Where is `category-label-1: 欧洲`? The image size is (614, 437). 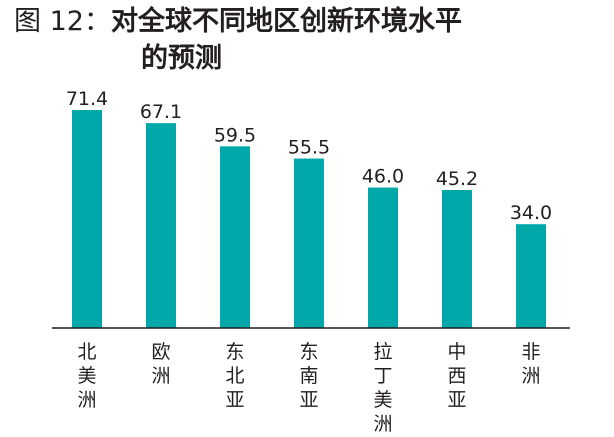
category-label-1: 欧洲 is located at coordinates (160, 364).